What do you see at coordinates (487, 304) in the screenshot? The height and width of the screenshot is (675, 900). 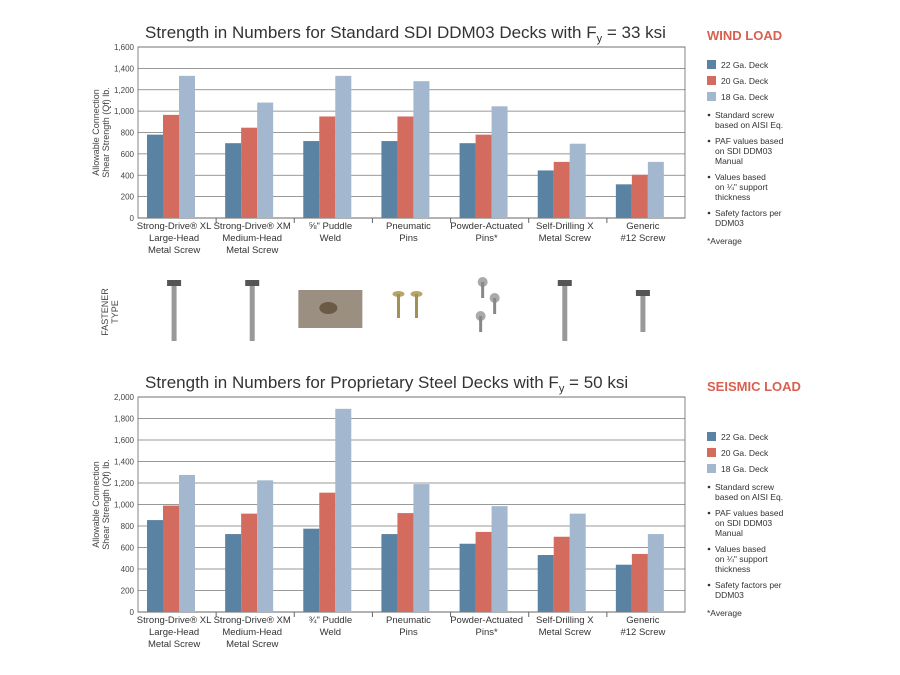 I see `powder-actuated-pins-icon` at bounding box center [487, 304].